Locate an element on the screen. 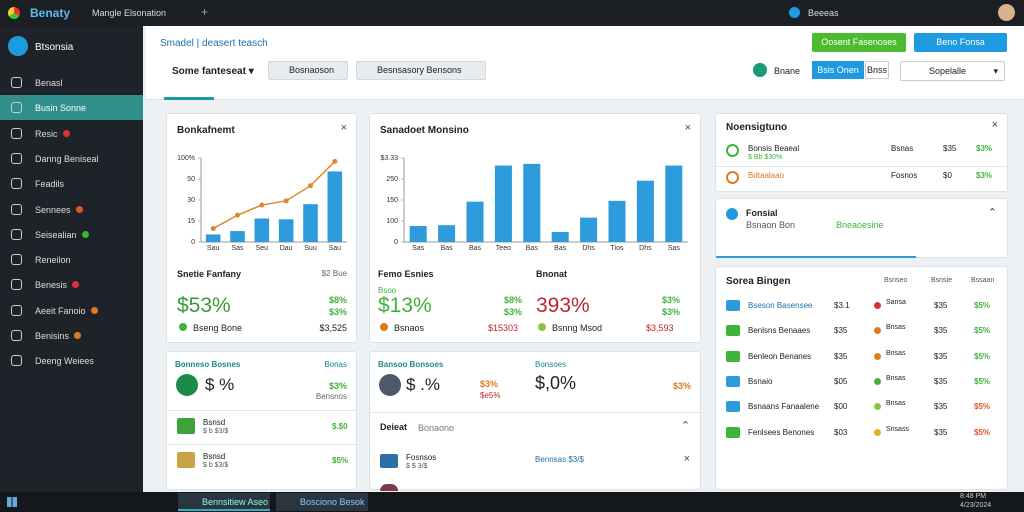  nav-item: Danng Beniseal is located at coordinates (71, 158).